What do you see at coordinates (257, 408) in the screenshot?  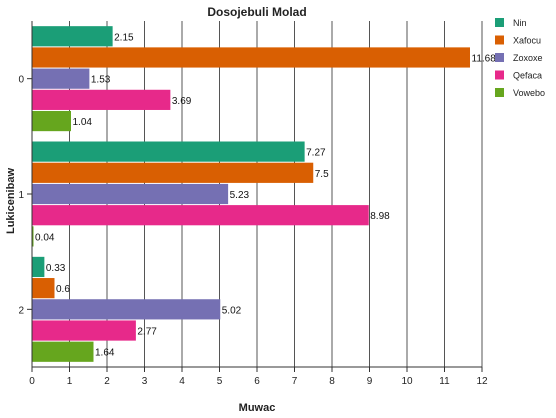 I see `x-axis-title: Muwac` at bounding box center [257, 408].